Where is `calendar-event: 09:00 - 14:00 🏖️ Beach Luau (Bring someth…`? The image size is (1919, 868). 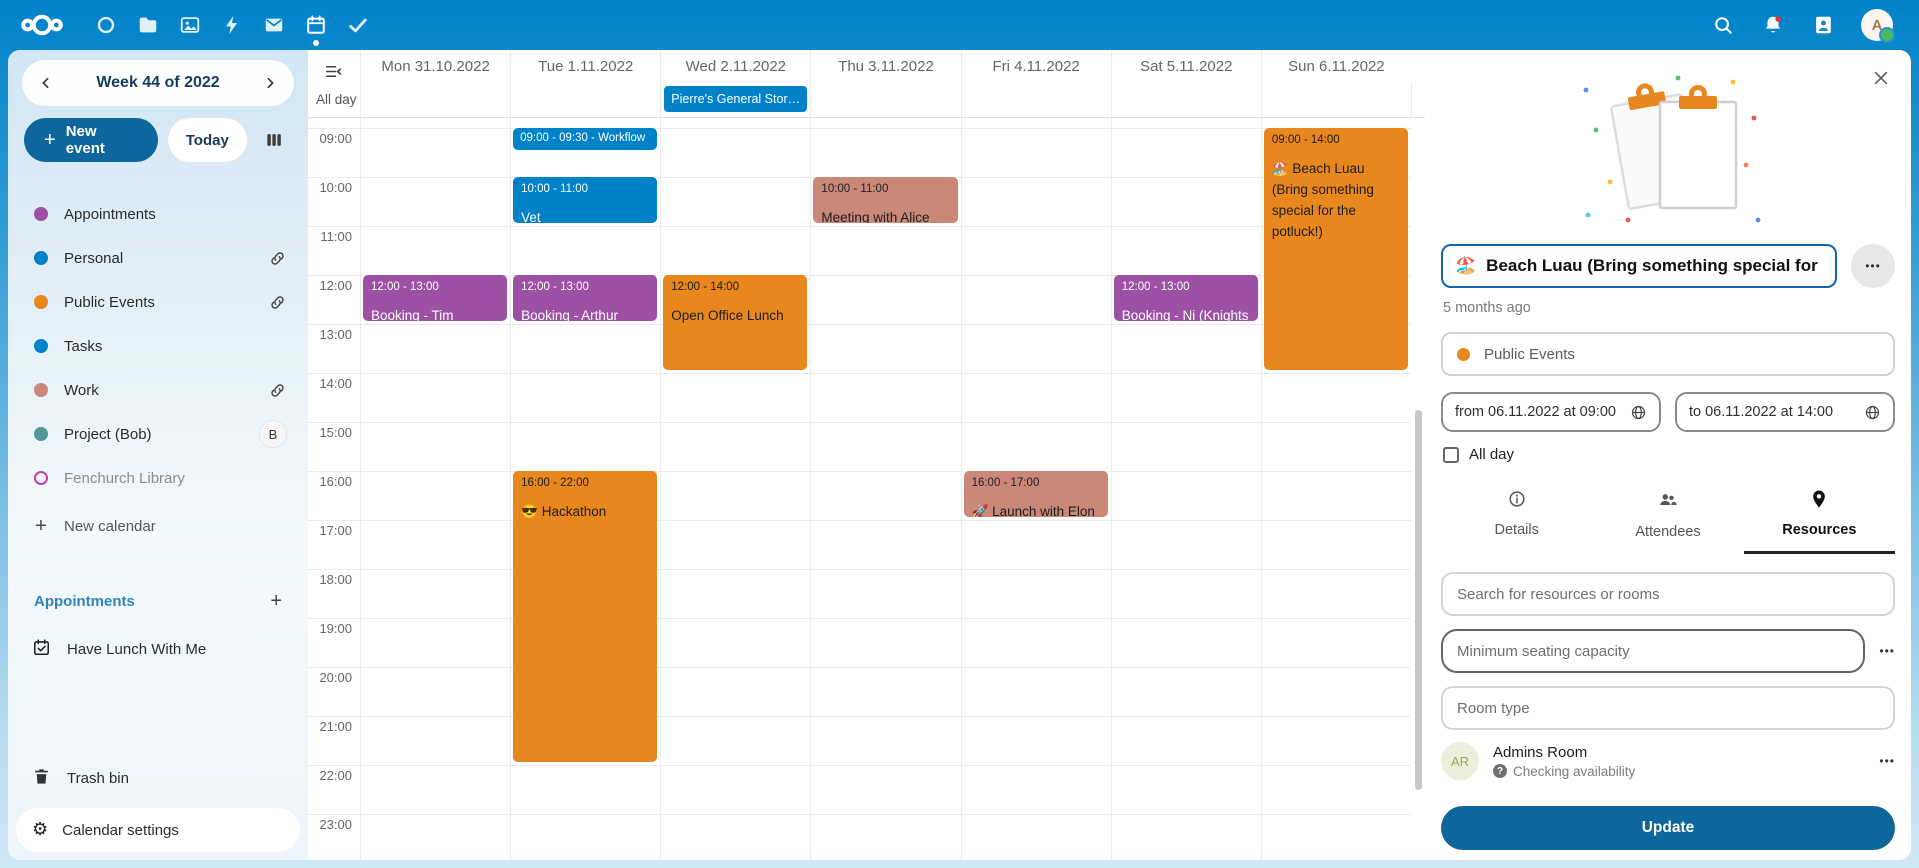 calendar-event: 09:00 - 14:00 🏖️ Beach Luau (Bring someth… is located at coordinates (1335, 249).